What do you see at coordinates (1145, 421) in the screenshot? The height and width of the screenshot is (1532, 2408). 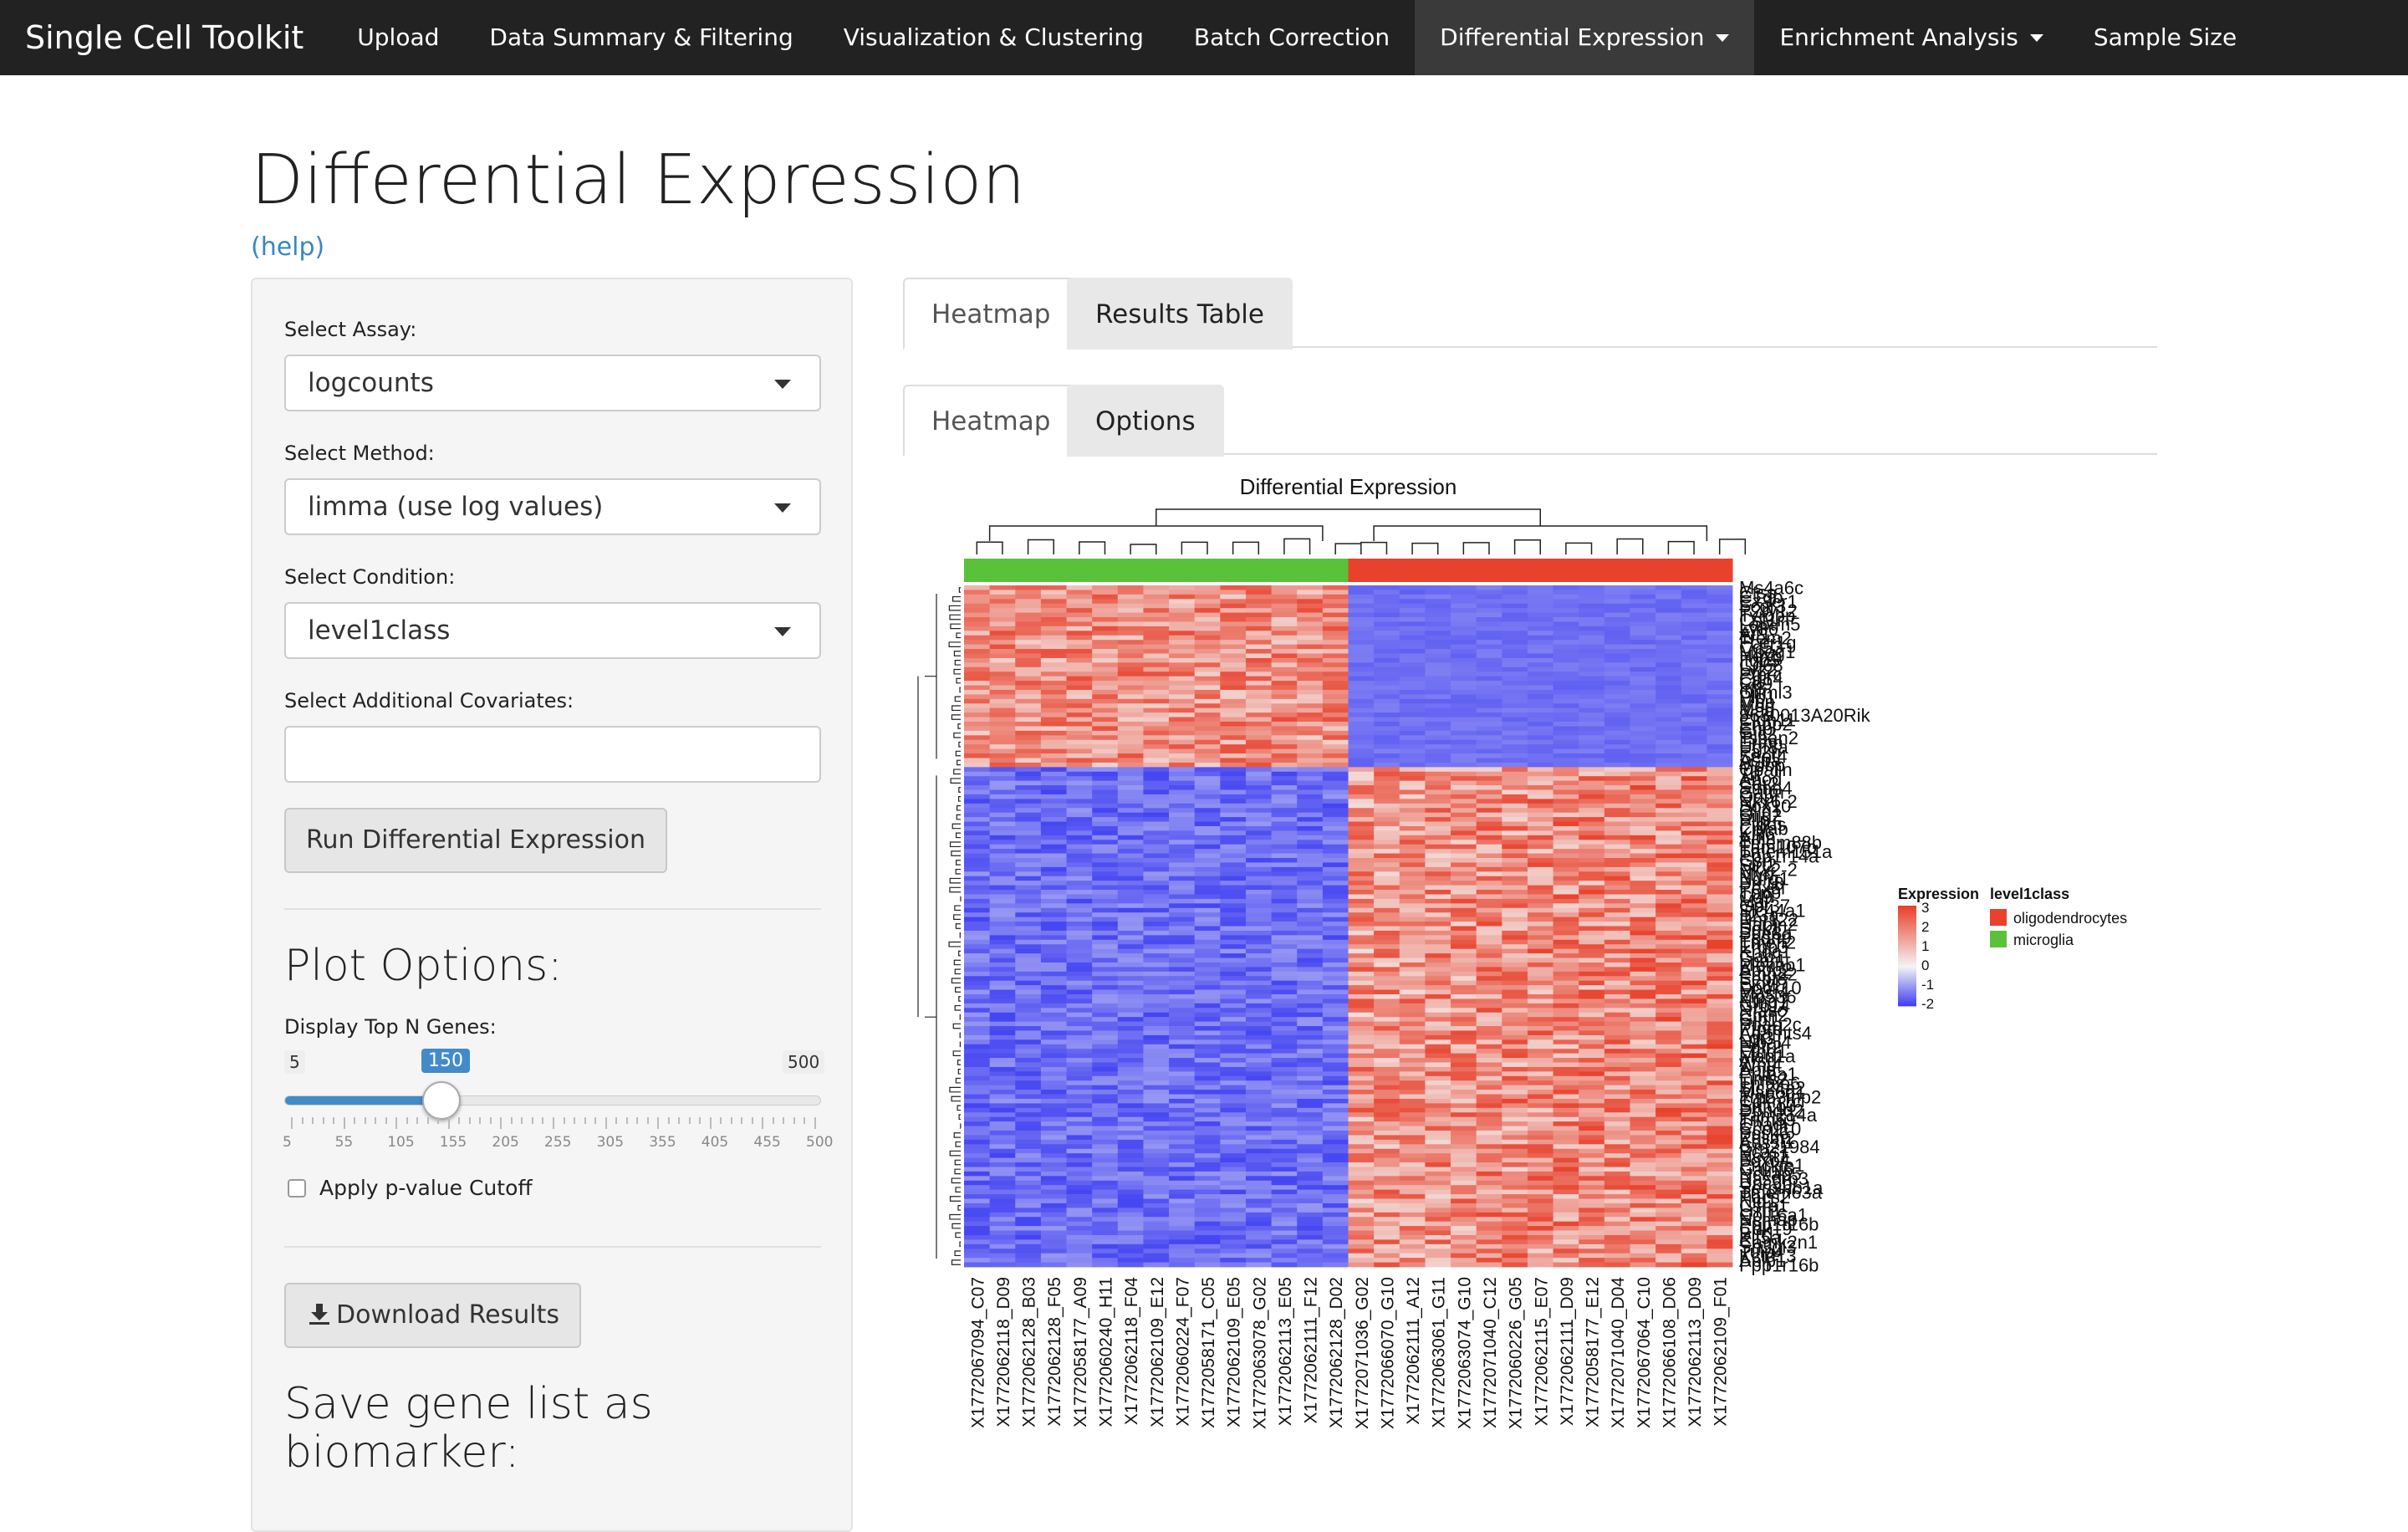 I see `subtab-options: Options` at bounding box center [1145, 421].